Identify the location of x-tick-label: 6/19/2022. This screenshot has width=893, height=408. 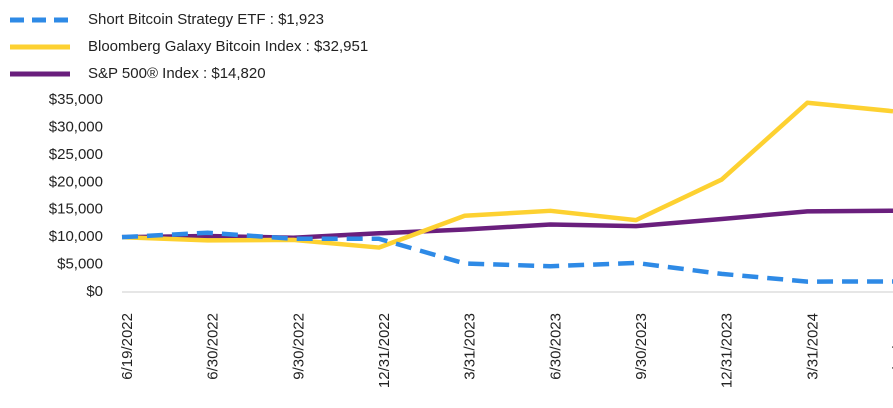
(127, 346).